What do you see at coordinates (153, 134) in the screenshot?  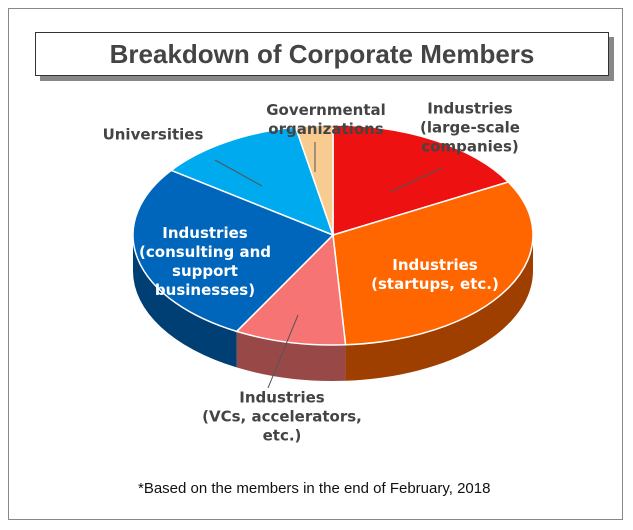 I see `slice-label: Universities` at bounding box center [153, 134].